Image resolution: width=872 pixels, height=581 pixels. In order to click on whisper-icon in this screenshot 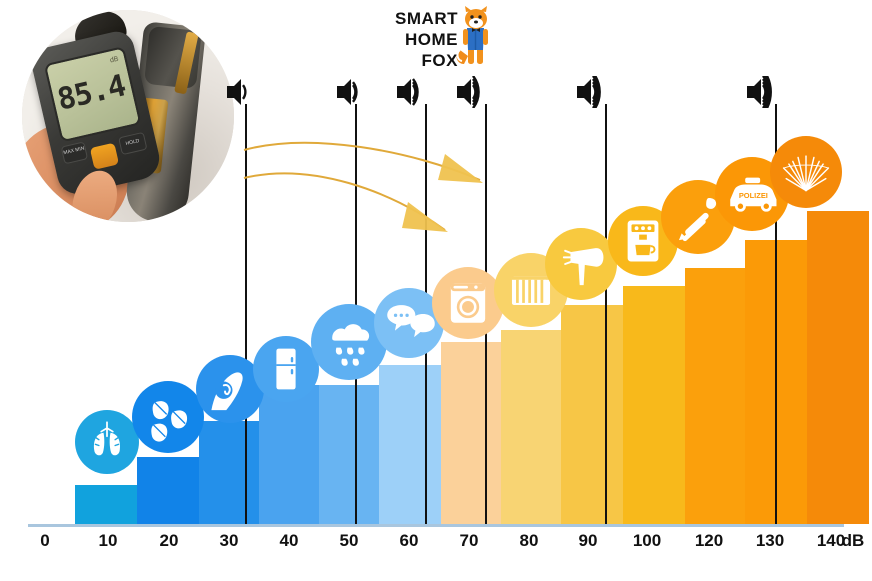, I will do `click(230, 389)`.